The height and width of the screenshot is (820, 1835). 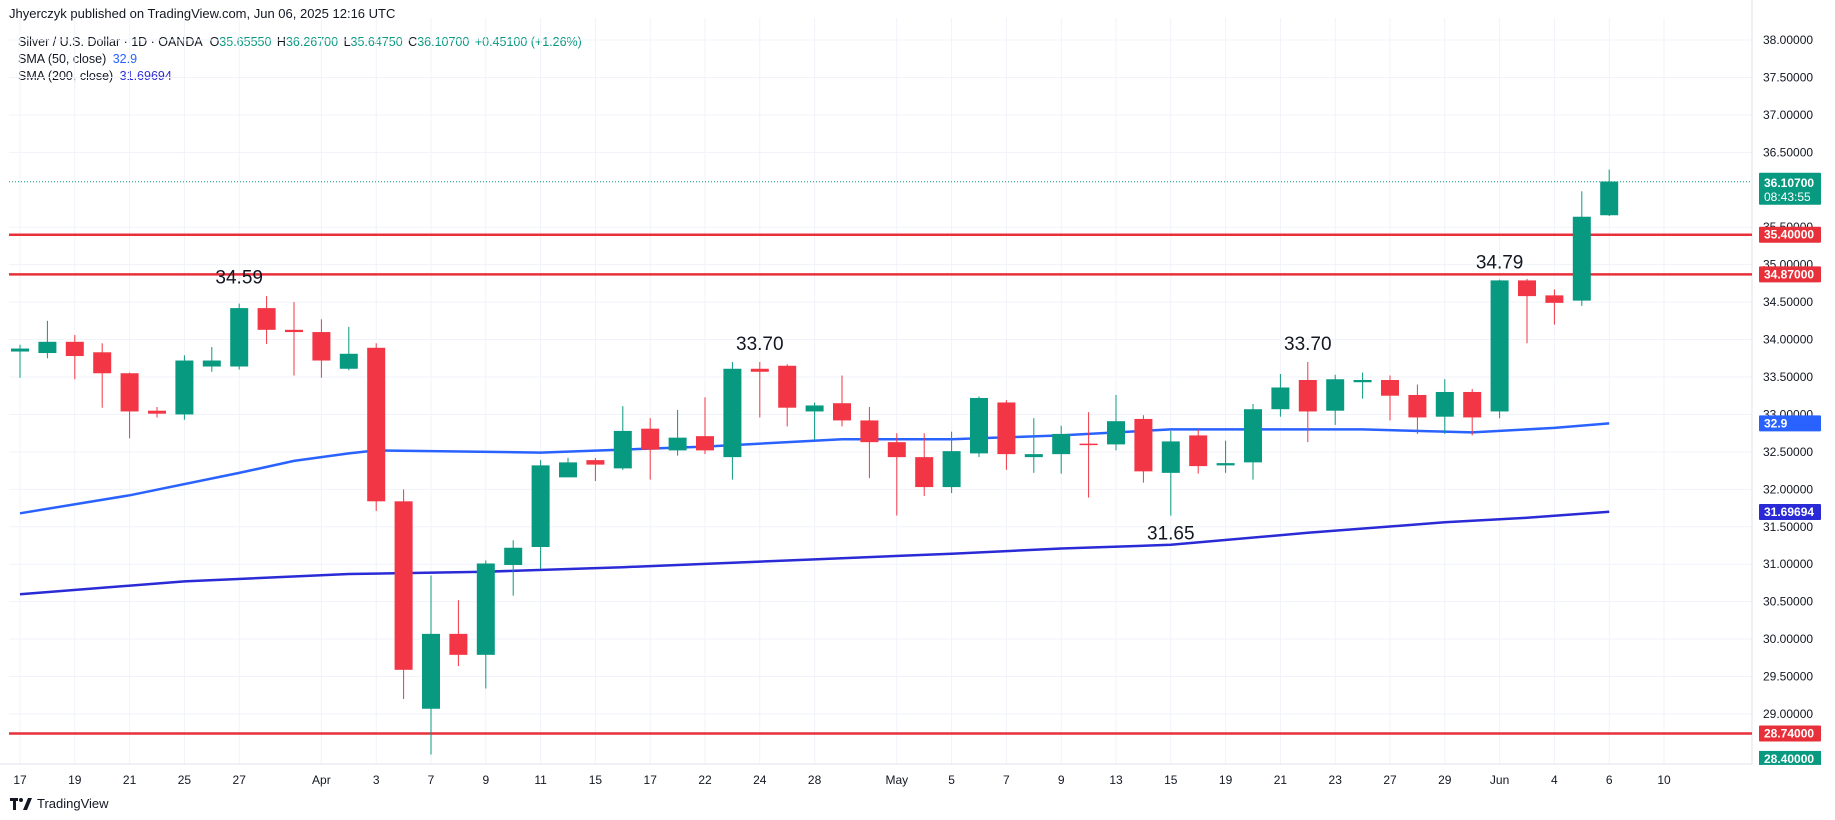 I want to click on tradingview-brand: TradingView, so click(x=59, y=803).